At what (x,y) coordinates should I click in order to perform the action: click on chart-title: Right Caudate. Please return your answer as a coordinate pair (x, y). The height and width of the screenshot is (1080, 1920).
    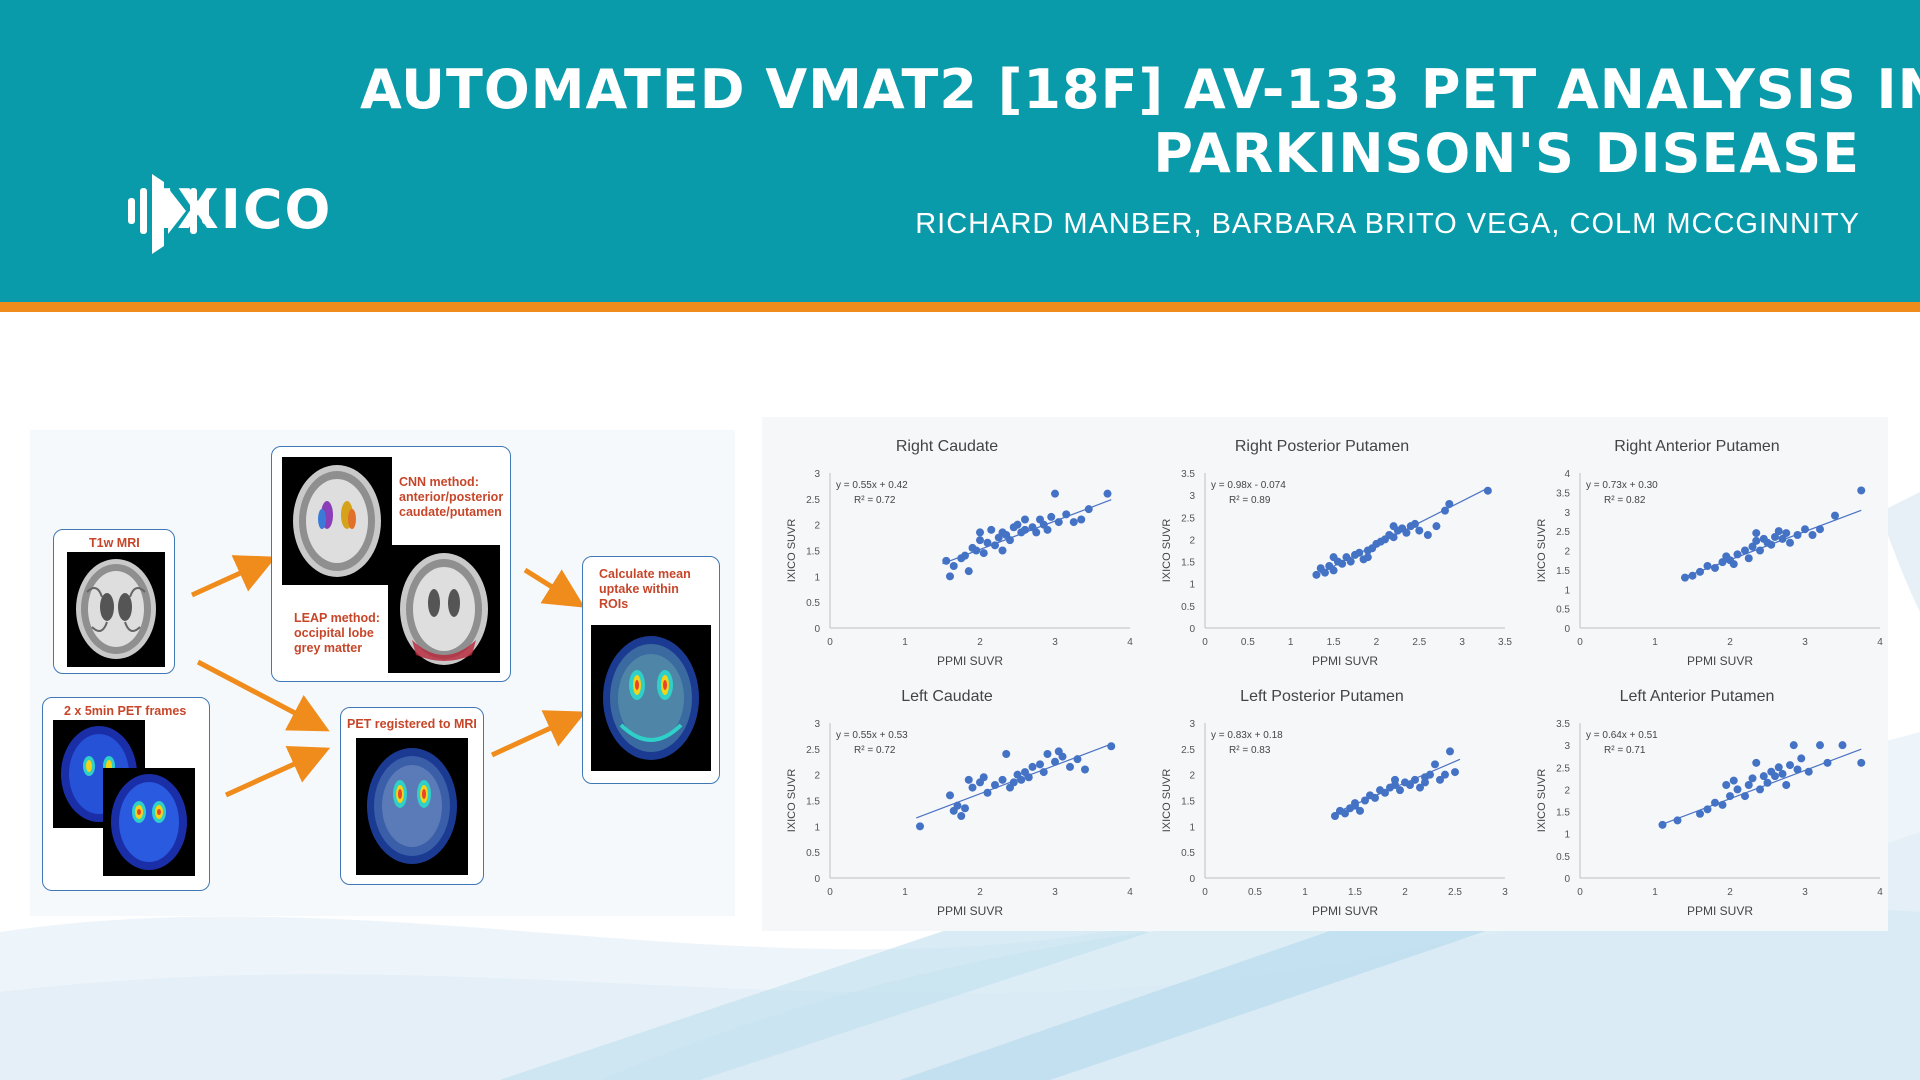
    Looking at the image, I should click on (947, 446).